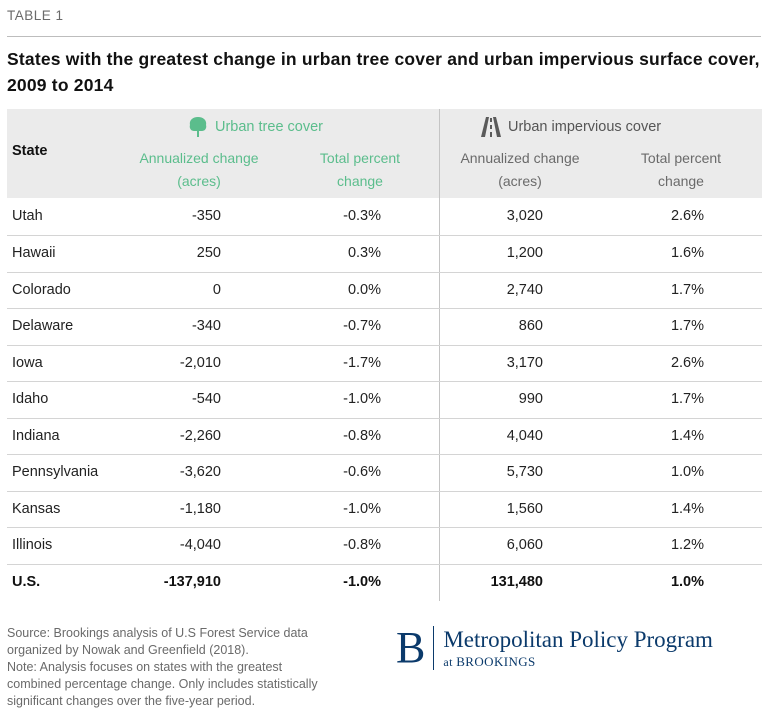 This screenshot has height=715, width=768. I want to click on top-rule, so click(384, 36).